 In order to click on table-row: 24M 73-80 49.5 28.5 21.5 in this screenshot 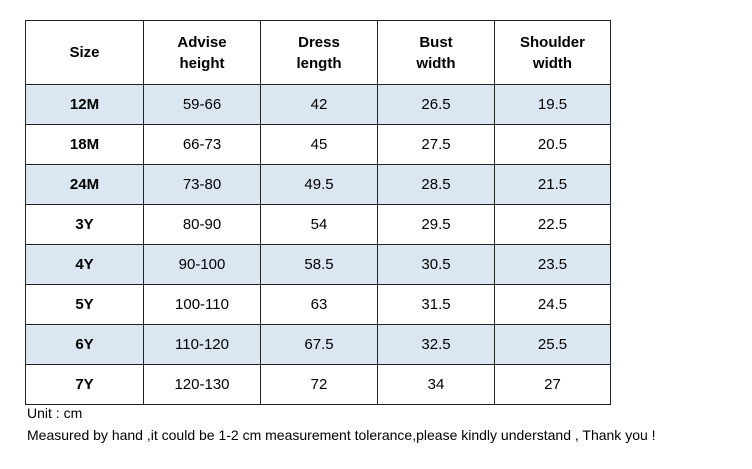, I will do `click(318, 184)`.